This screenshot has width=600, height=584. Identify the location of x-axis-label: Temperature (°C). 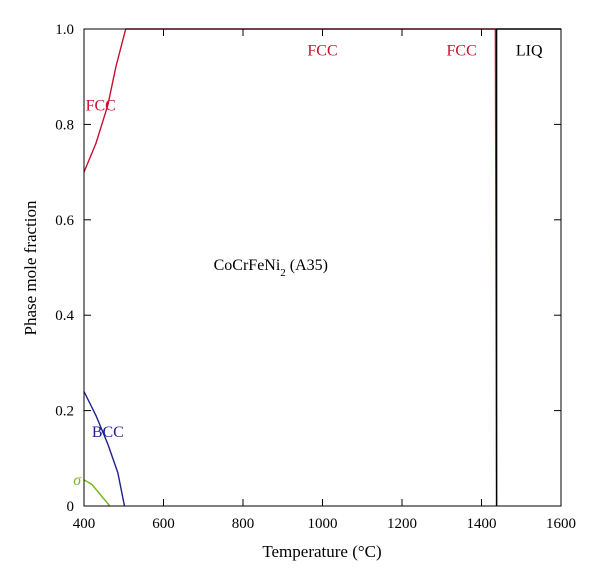
(321, 551).